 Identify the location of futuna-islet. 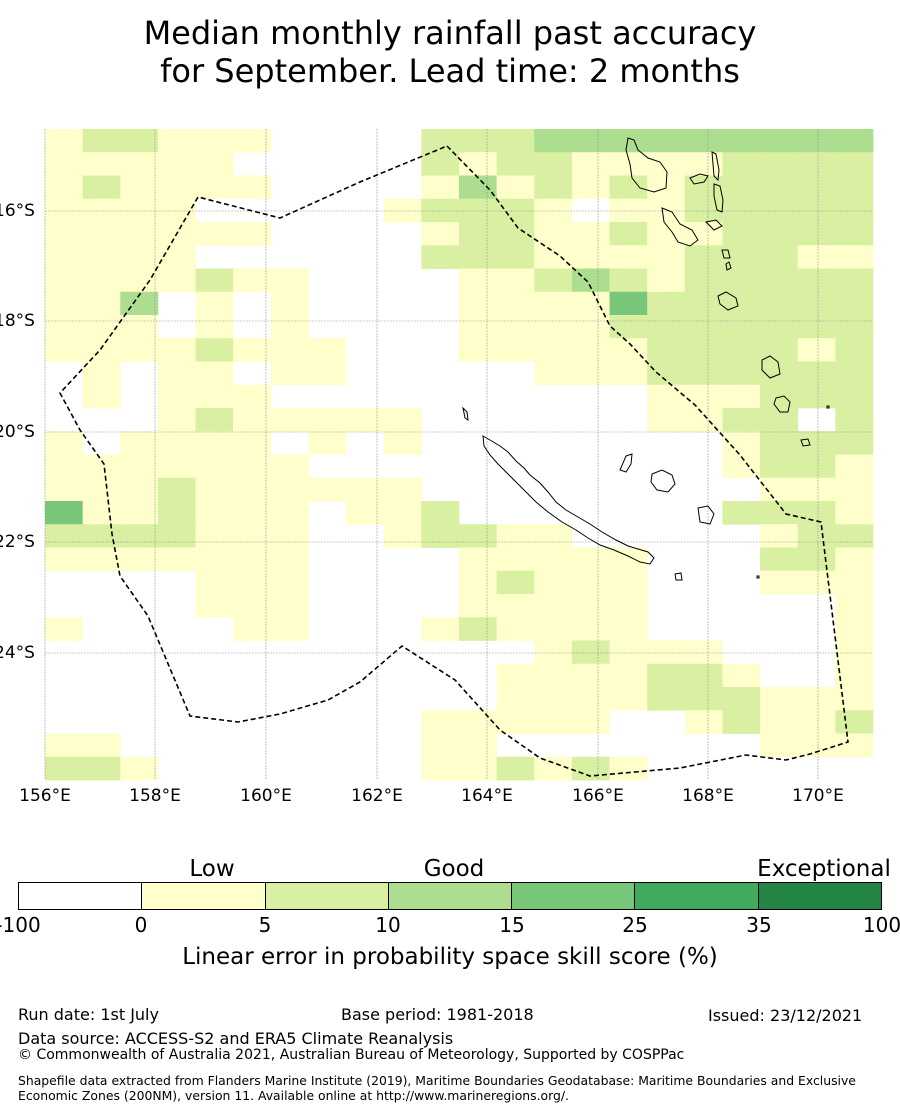
(828, 407).